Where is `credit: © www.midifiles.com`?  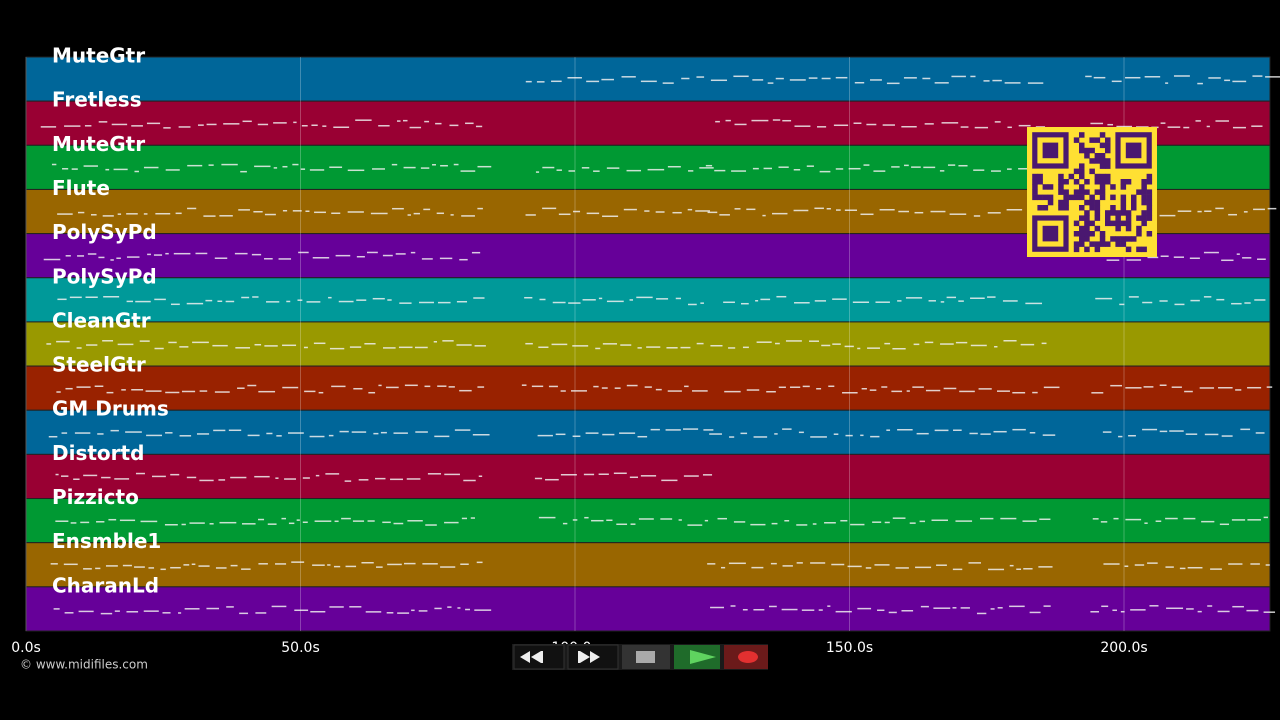
credit: © www.midifiles.com is located at coordinates (84, 665).